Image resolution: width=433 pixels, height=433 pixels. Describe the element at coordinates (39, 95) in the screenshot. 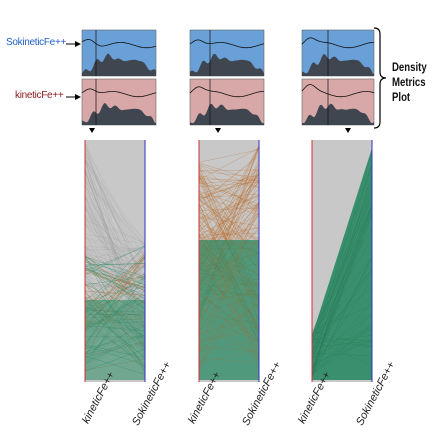

I see `bottom-row-label: kineticFe++` at that location.